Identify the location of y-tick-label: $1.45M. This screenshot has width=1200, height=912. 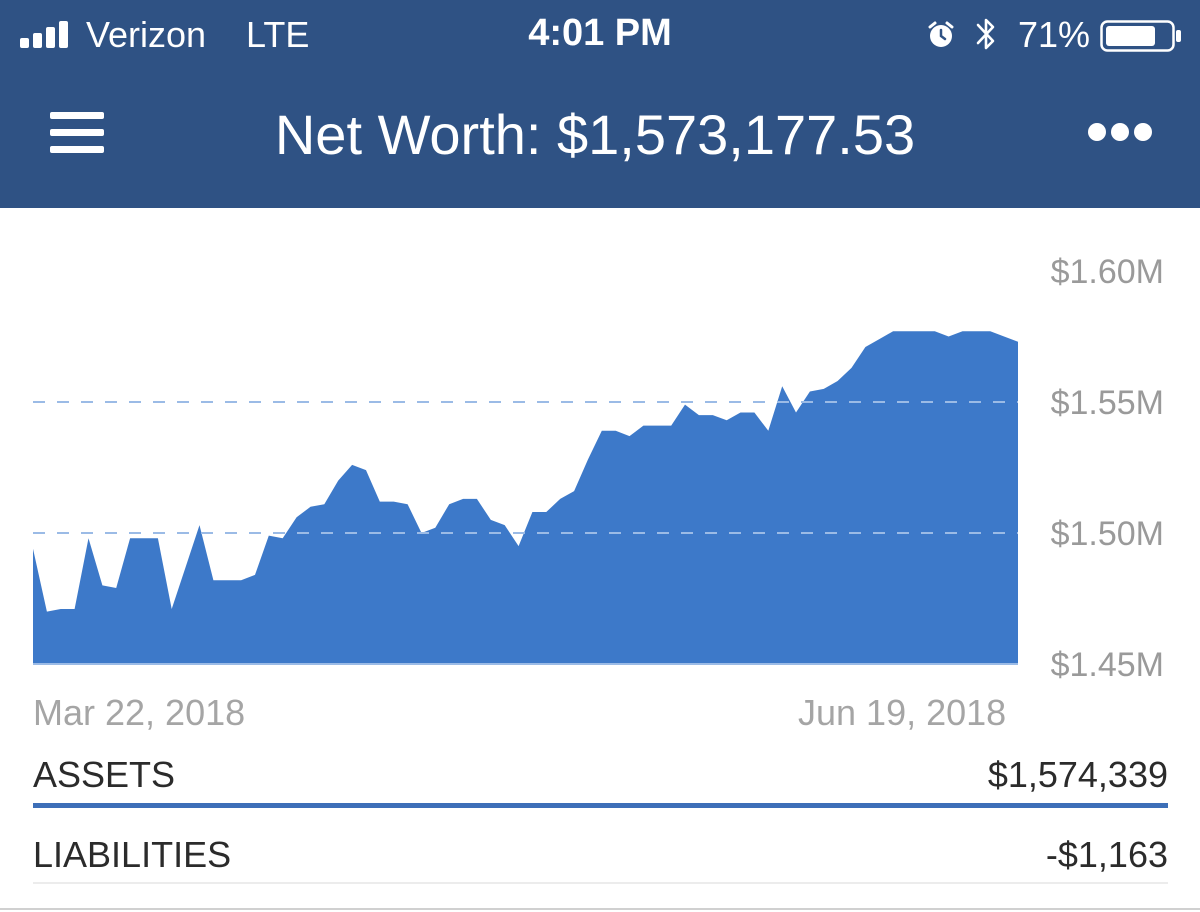
(1107, 665).